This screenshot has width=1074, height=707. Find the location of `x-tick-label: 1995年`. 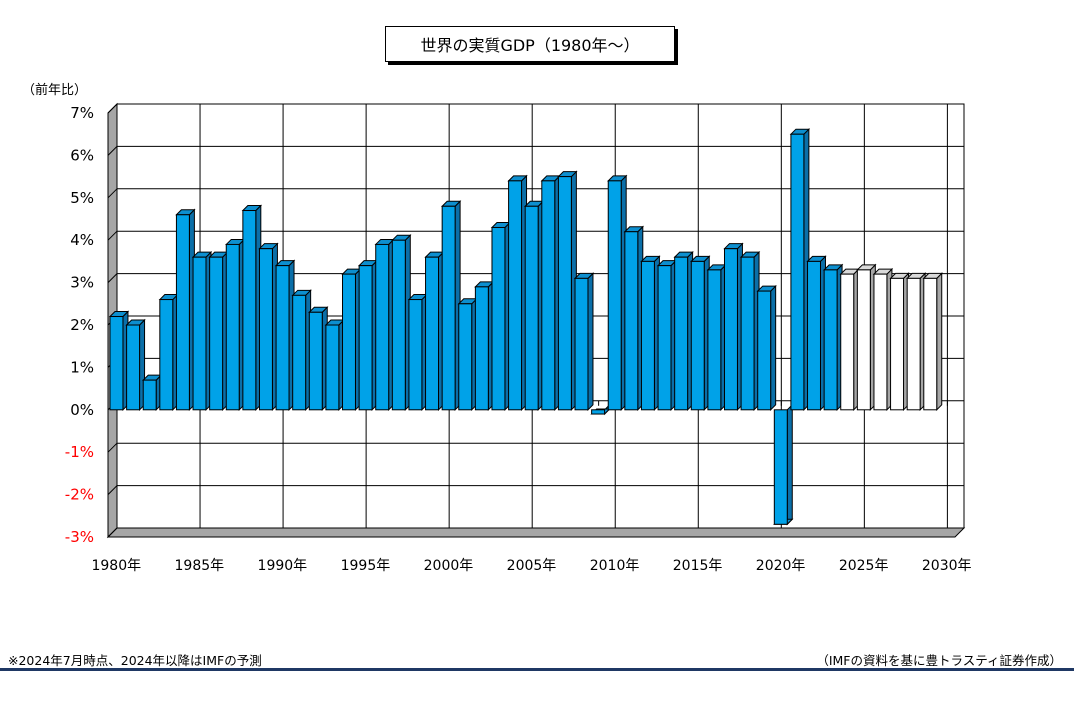

x-tick-label: 1995年 is located at coordinates (366, 566).